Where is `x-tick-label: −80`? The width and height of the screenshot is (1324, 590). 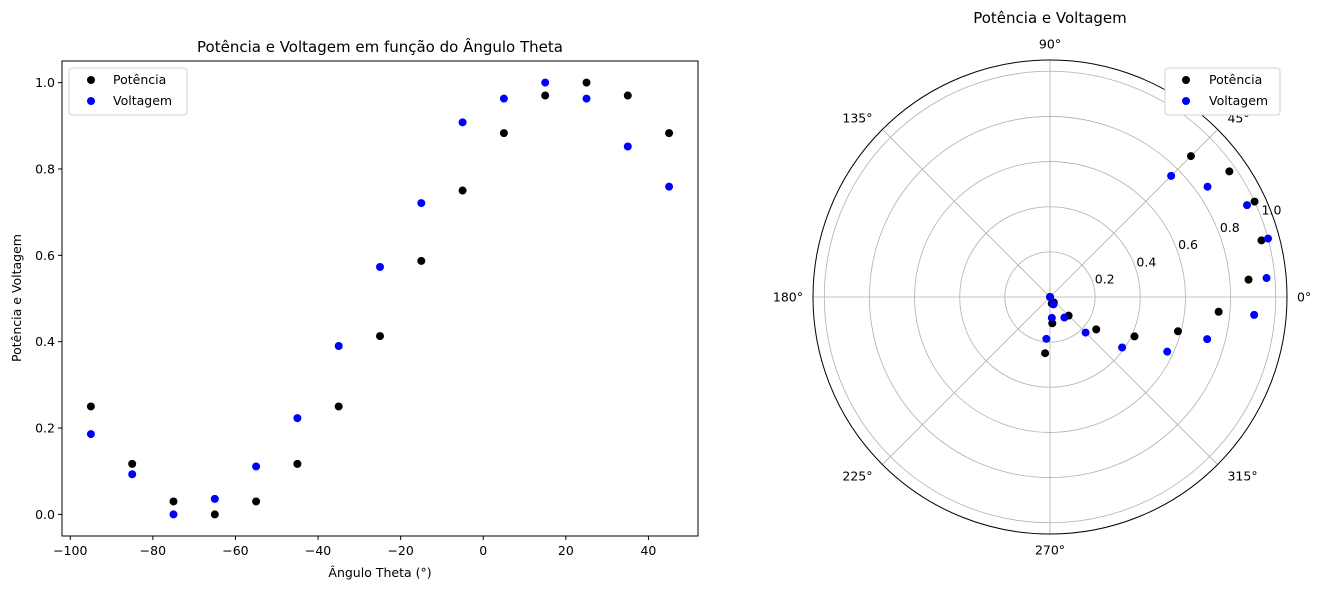
x-tick-label: −80 is located at coordinates (153, 550).